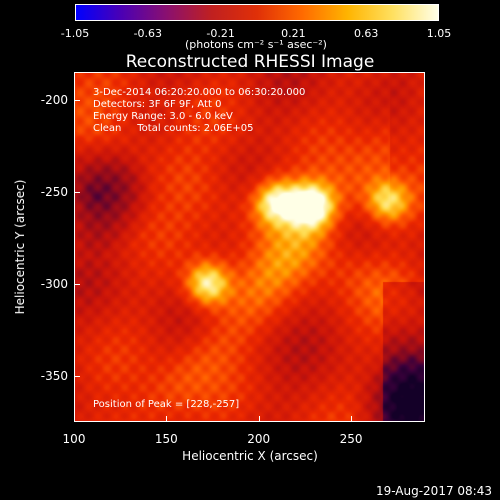  What do you see at coordinates (257, 12) in the screenshot?
I see `colorbar` at bounding box center [257, 12].